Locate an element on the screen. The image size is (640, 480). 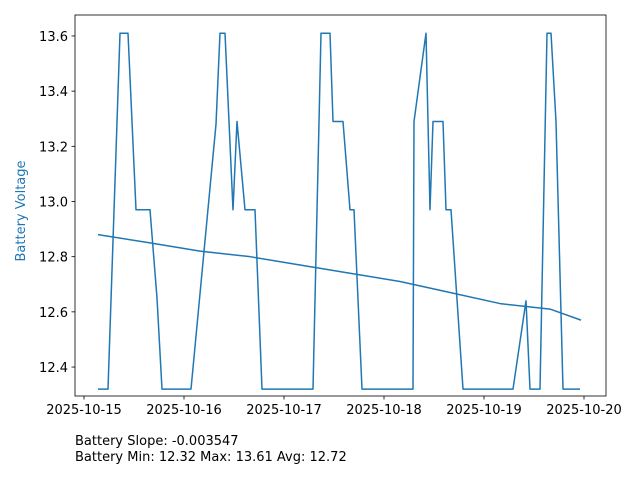
x-tick-label: 2025-10-18 is located at coordinates (384, 410).